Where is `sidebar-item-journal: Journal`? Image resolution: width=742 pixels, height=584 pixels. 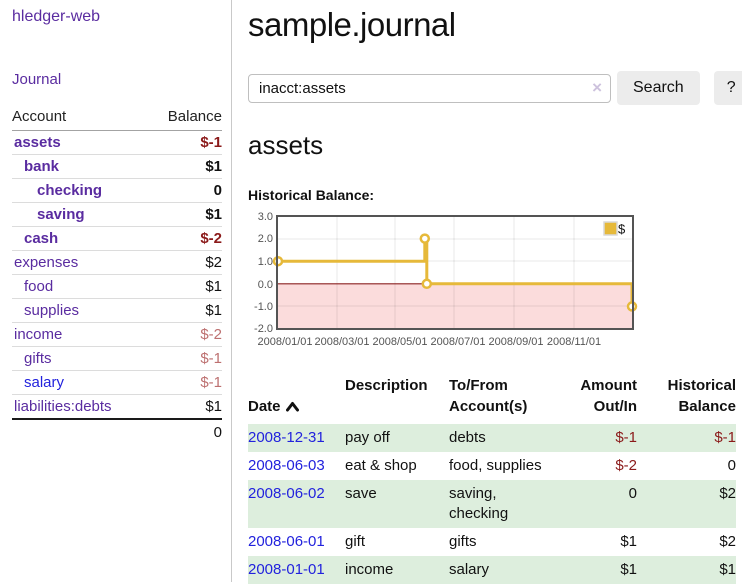
sidebar-item-journal: Journal is located at coordinates (37, 79).